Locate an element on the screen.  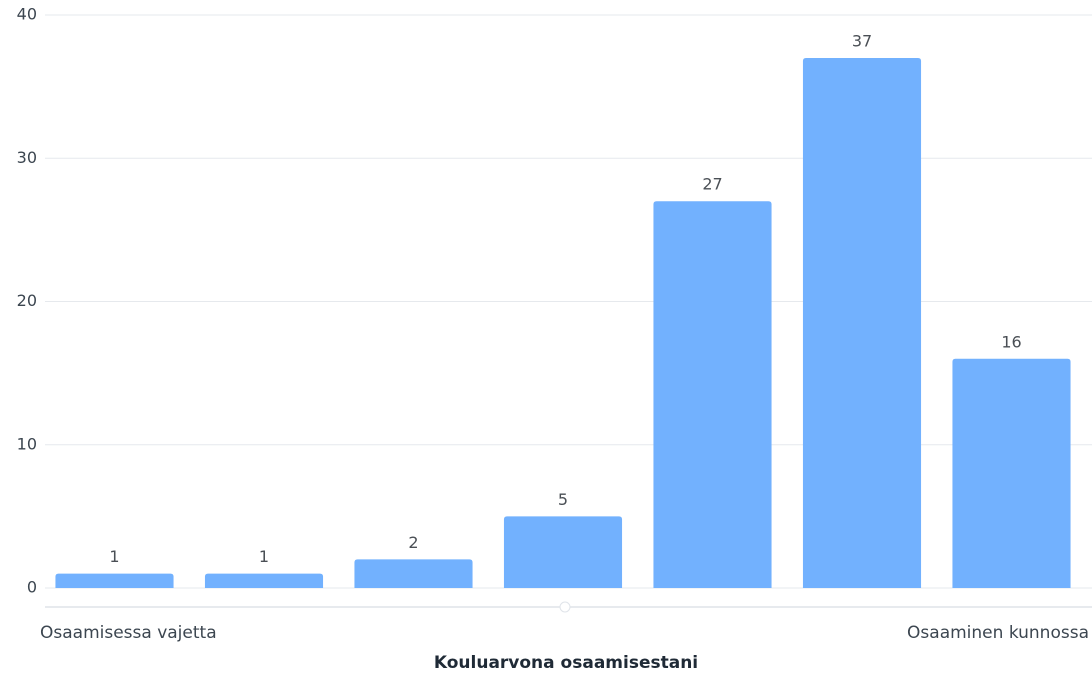
x-tick-label: Osaaminen kunnossa is located at coordinates (998, 633).